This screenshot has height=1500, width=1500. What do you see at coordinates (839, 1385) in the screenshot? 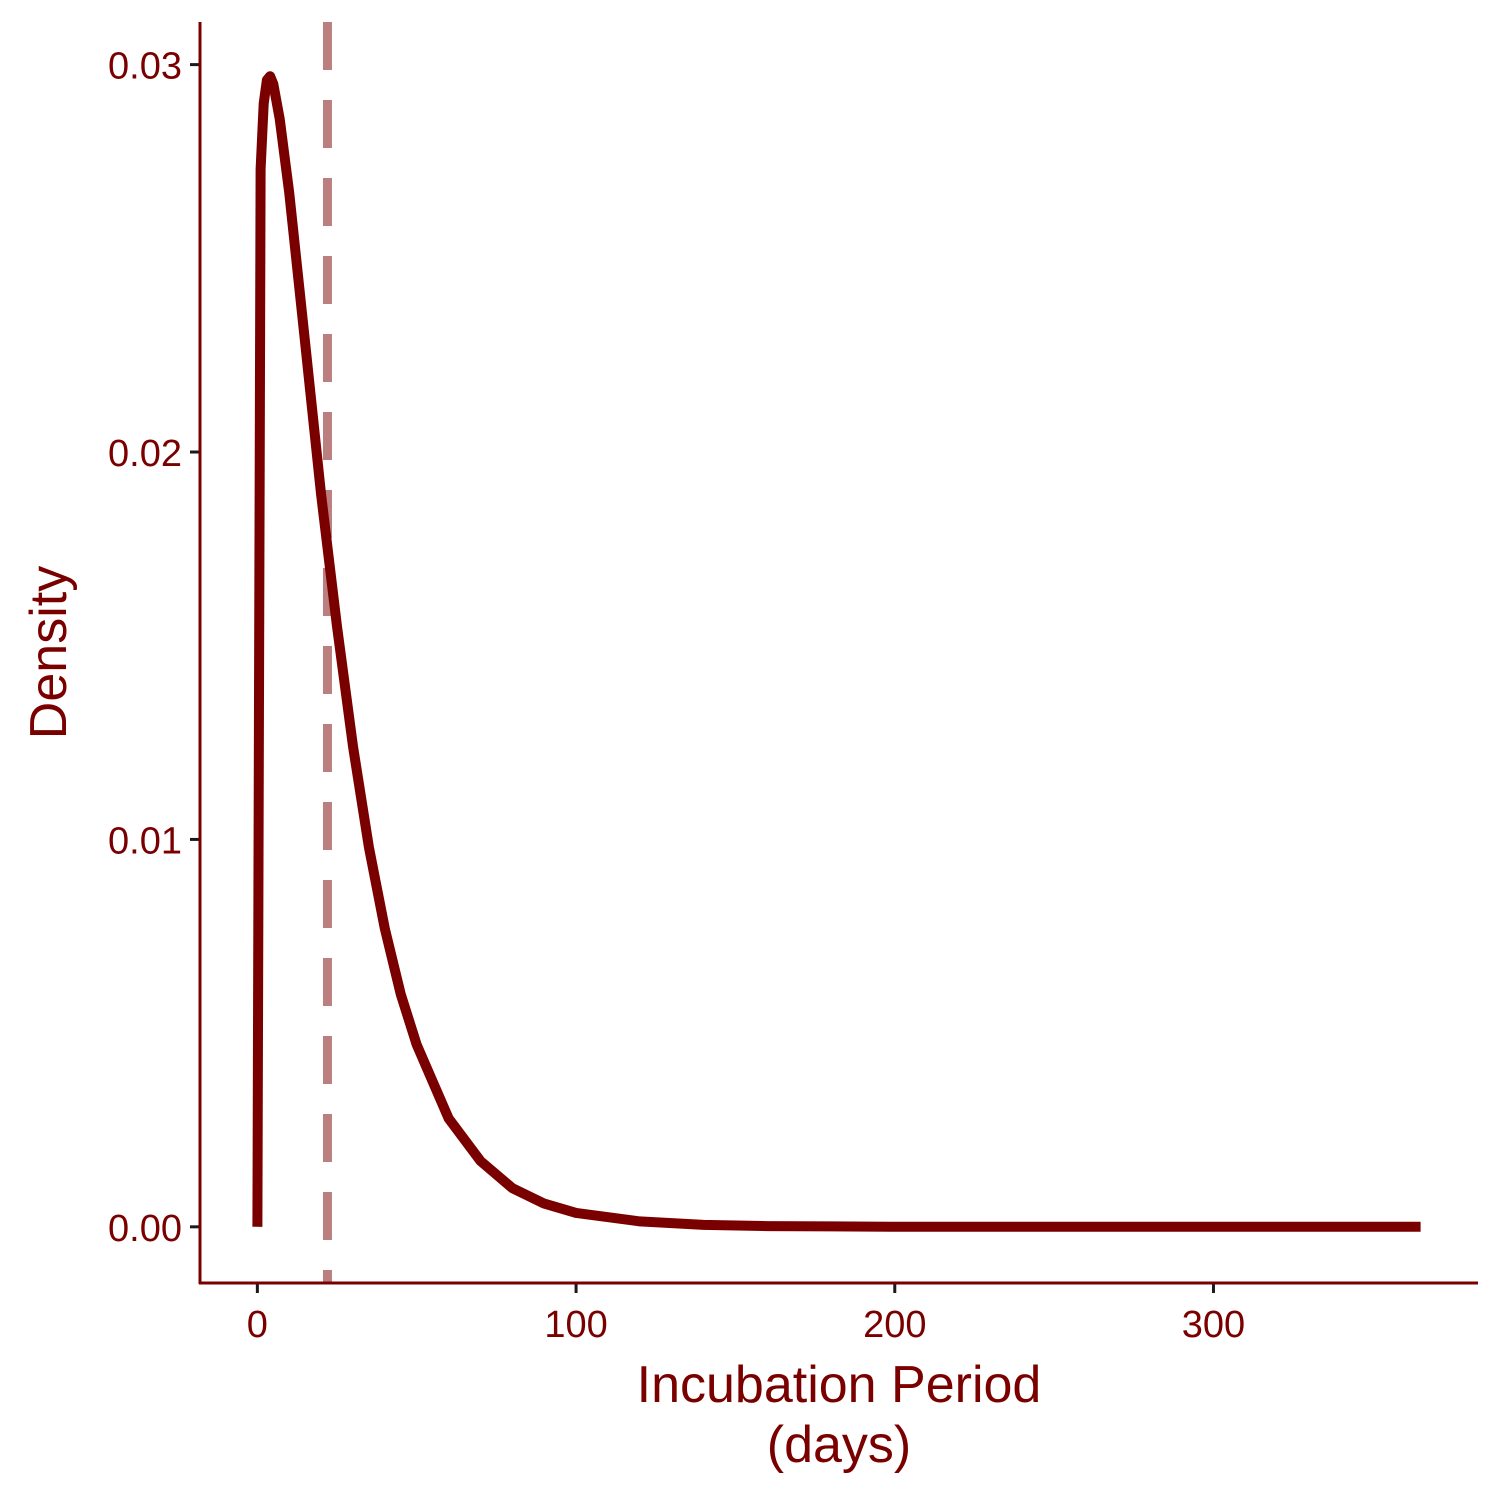
I see `x-axis-title-line1: Incubation Period` at bounding box center [839, 1385].